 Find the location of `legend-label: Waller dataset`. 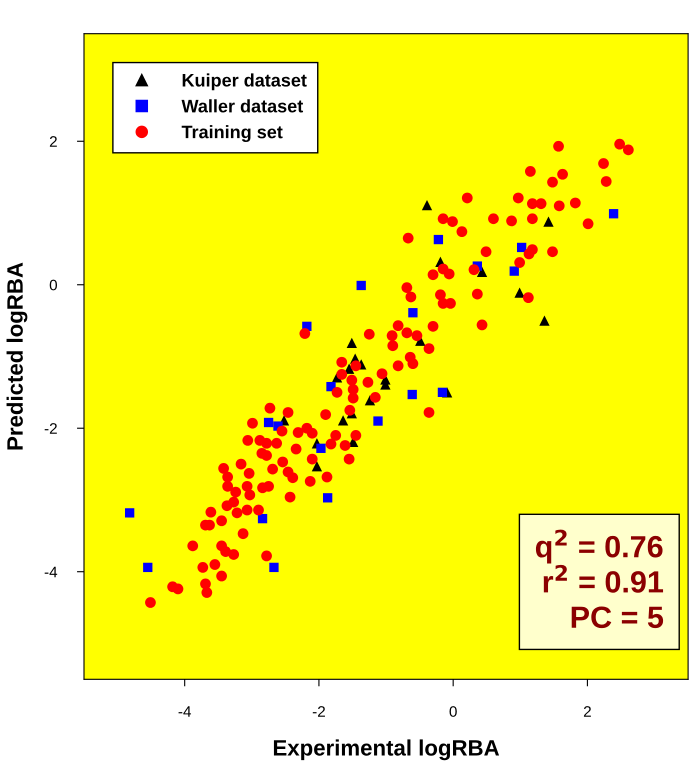

legend-label: Waller dataset is located at coordinates (243, 106).